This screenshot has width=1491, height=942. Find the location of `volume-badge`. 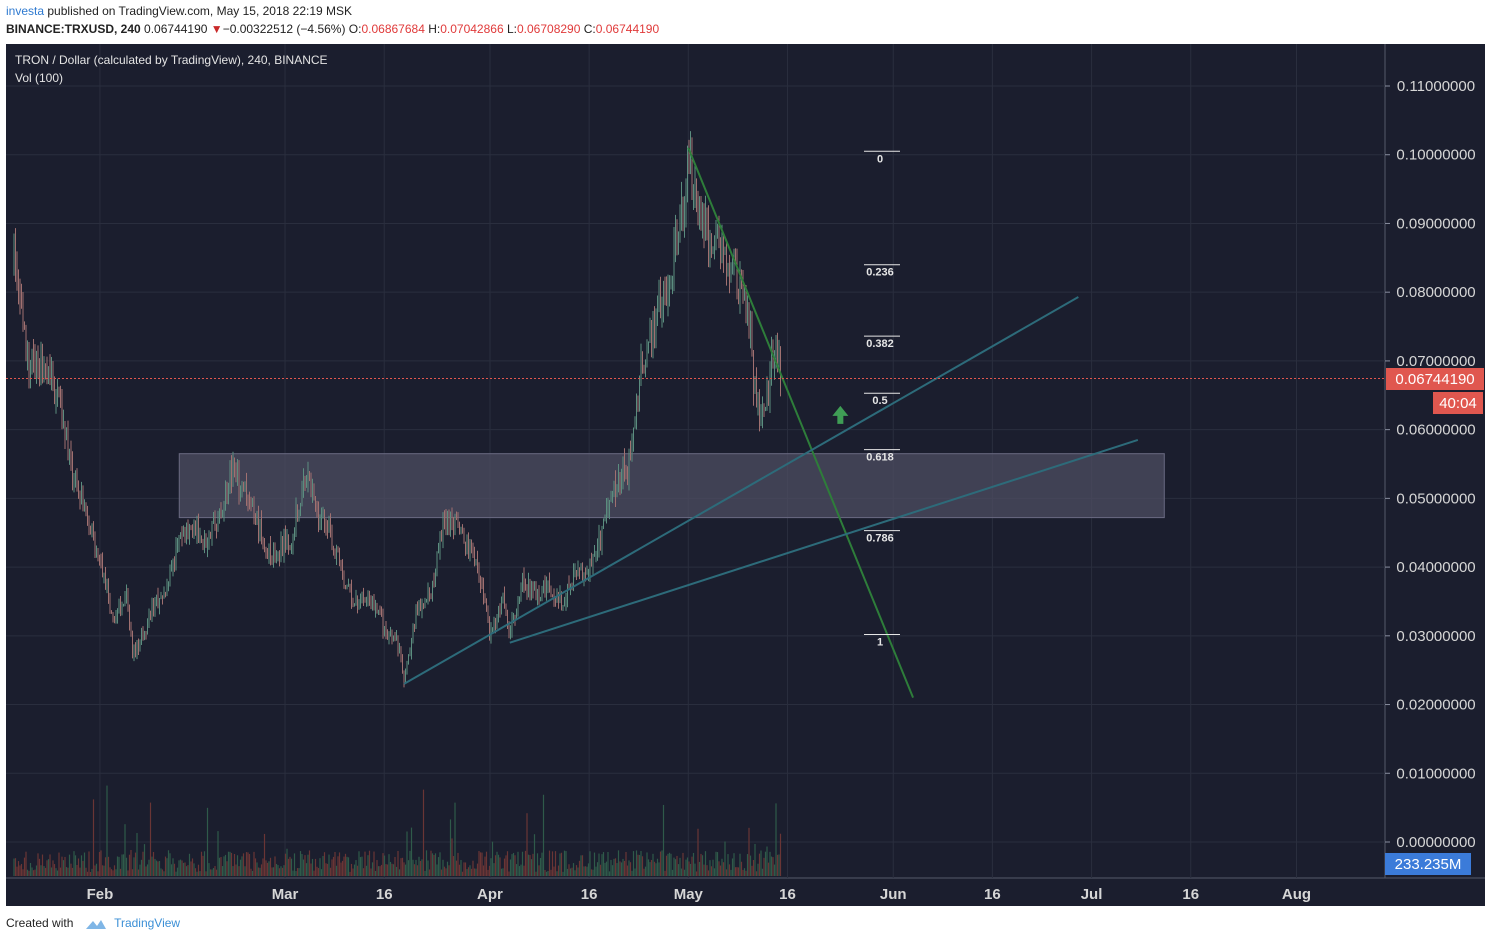

volume-badge is located at coordinates (1428, 864).